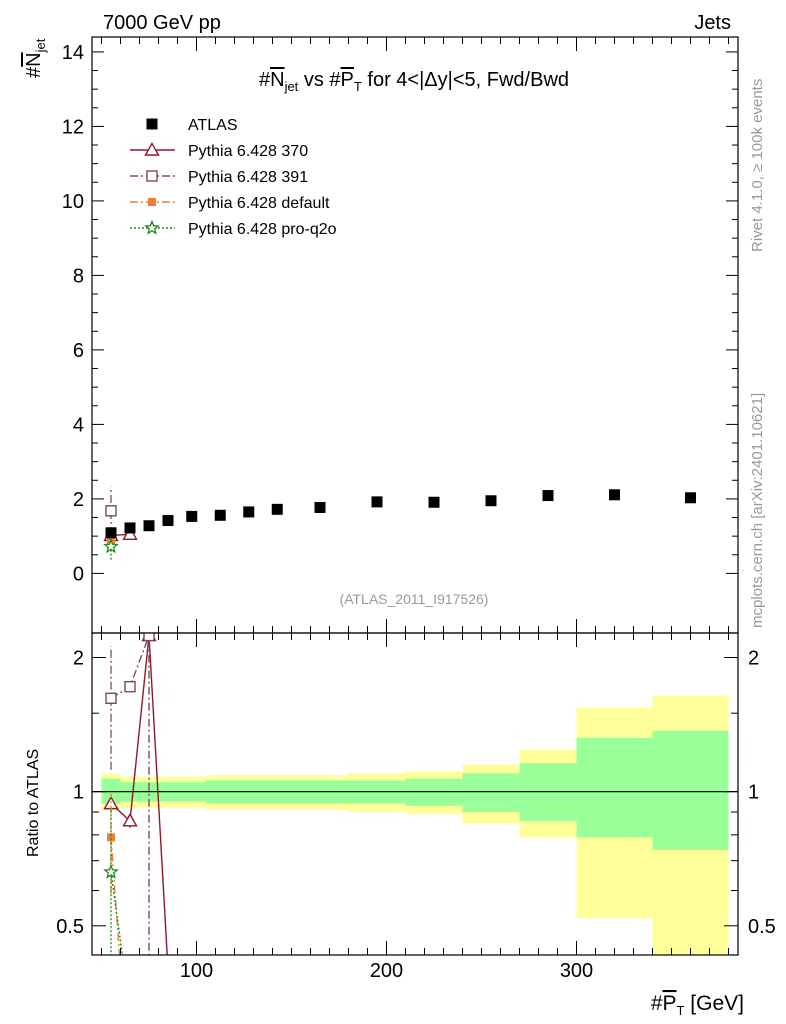 The width and height of the screenshot is (786, 1024). Describe the element at coordinates (757, 510) in the screenshot. I see `mcplots-label: mcplots.cern.ch [arXiv:2401.10621]` at that location.